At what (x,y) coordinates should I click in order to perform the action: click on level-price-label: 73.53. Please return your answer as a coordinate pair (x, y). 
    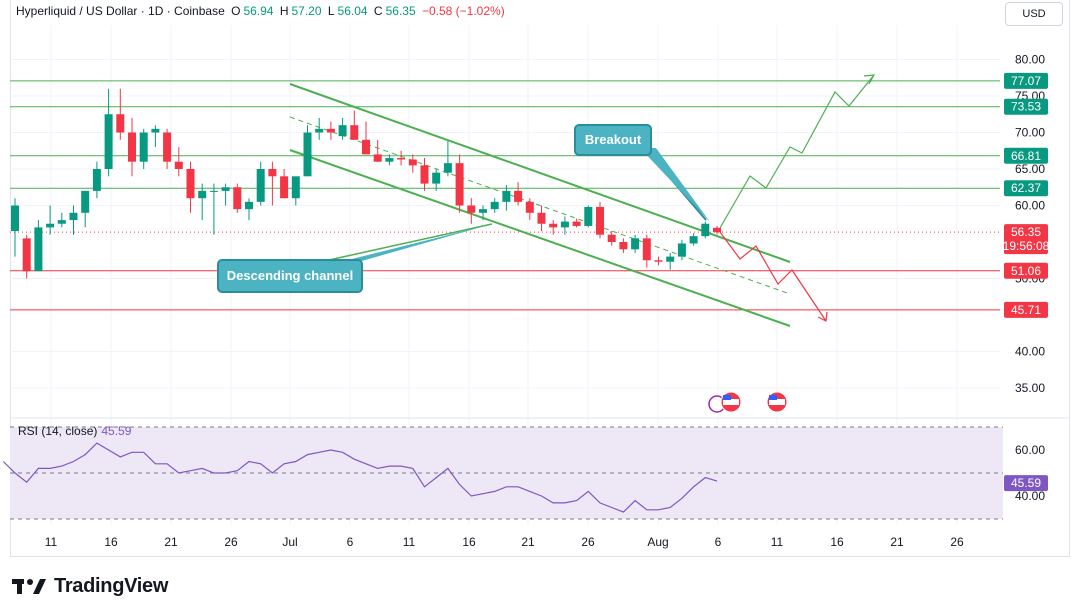
    Looking at the image, I should click on (1026, 107).